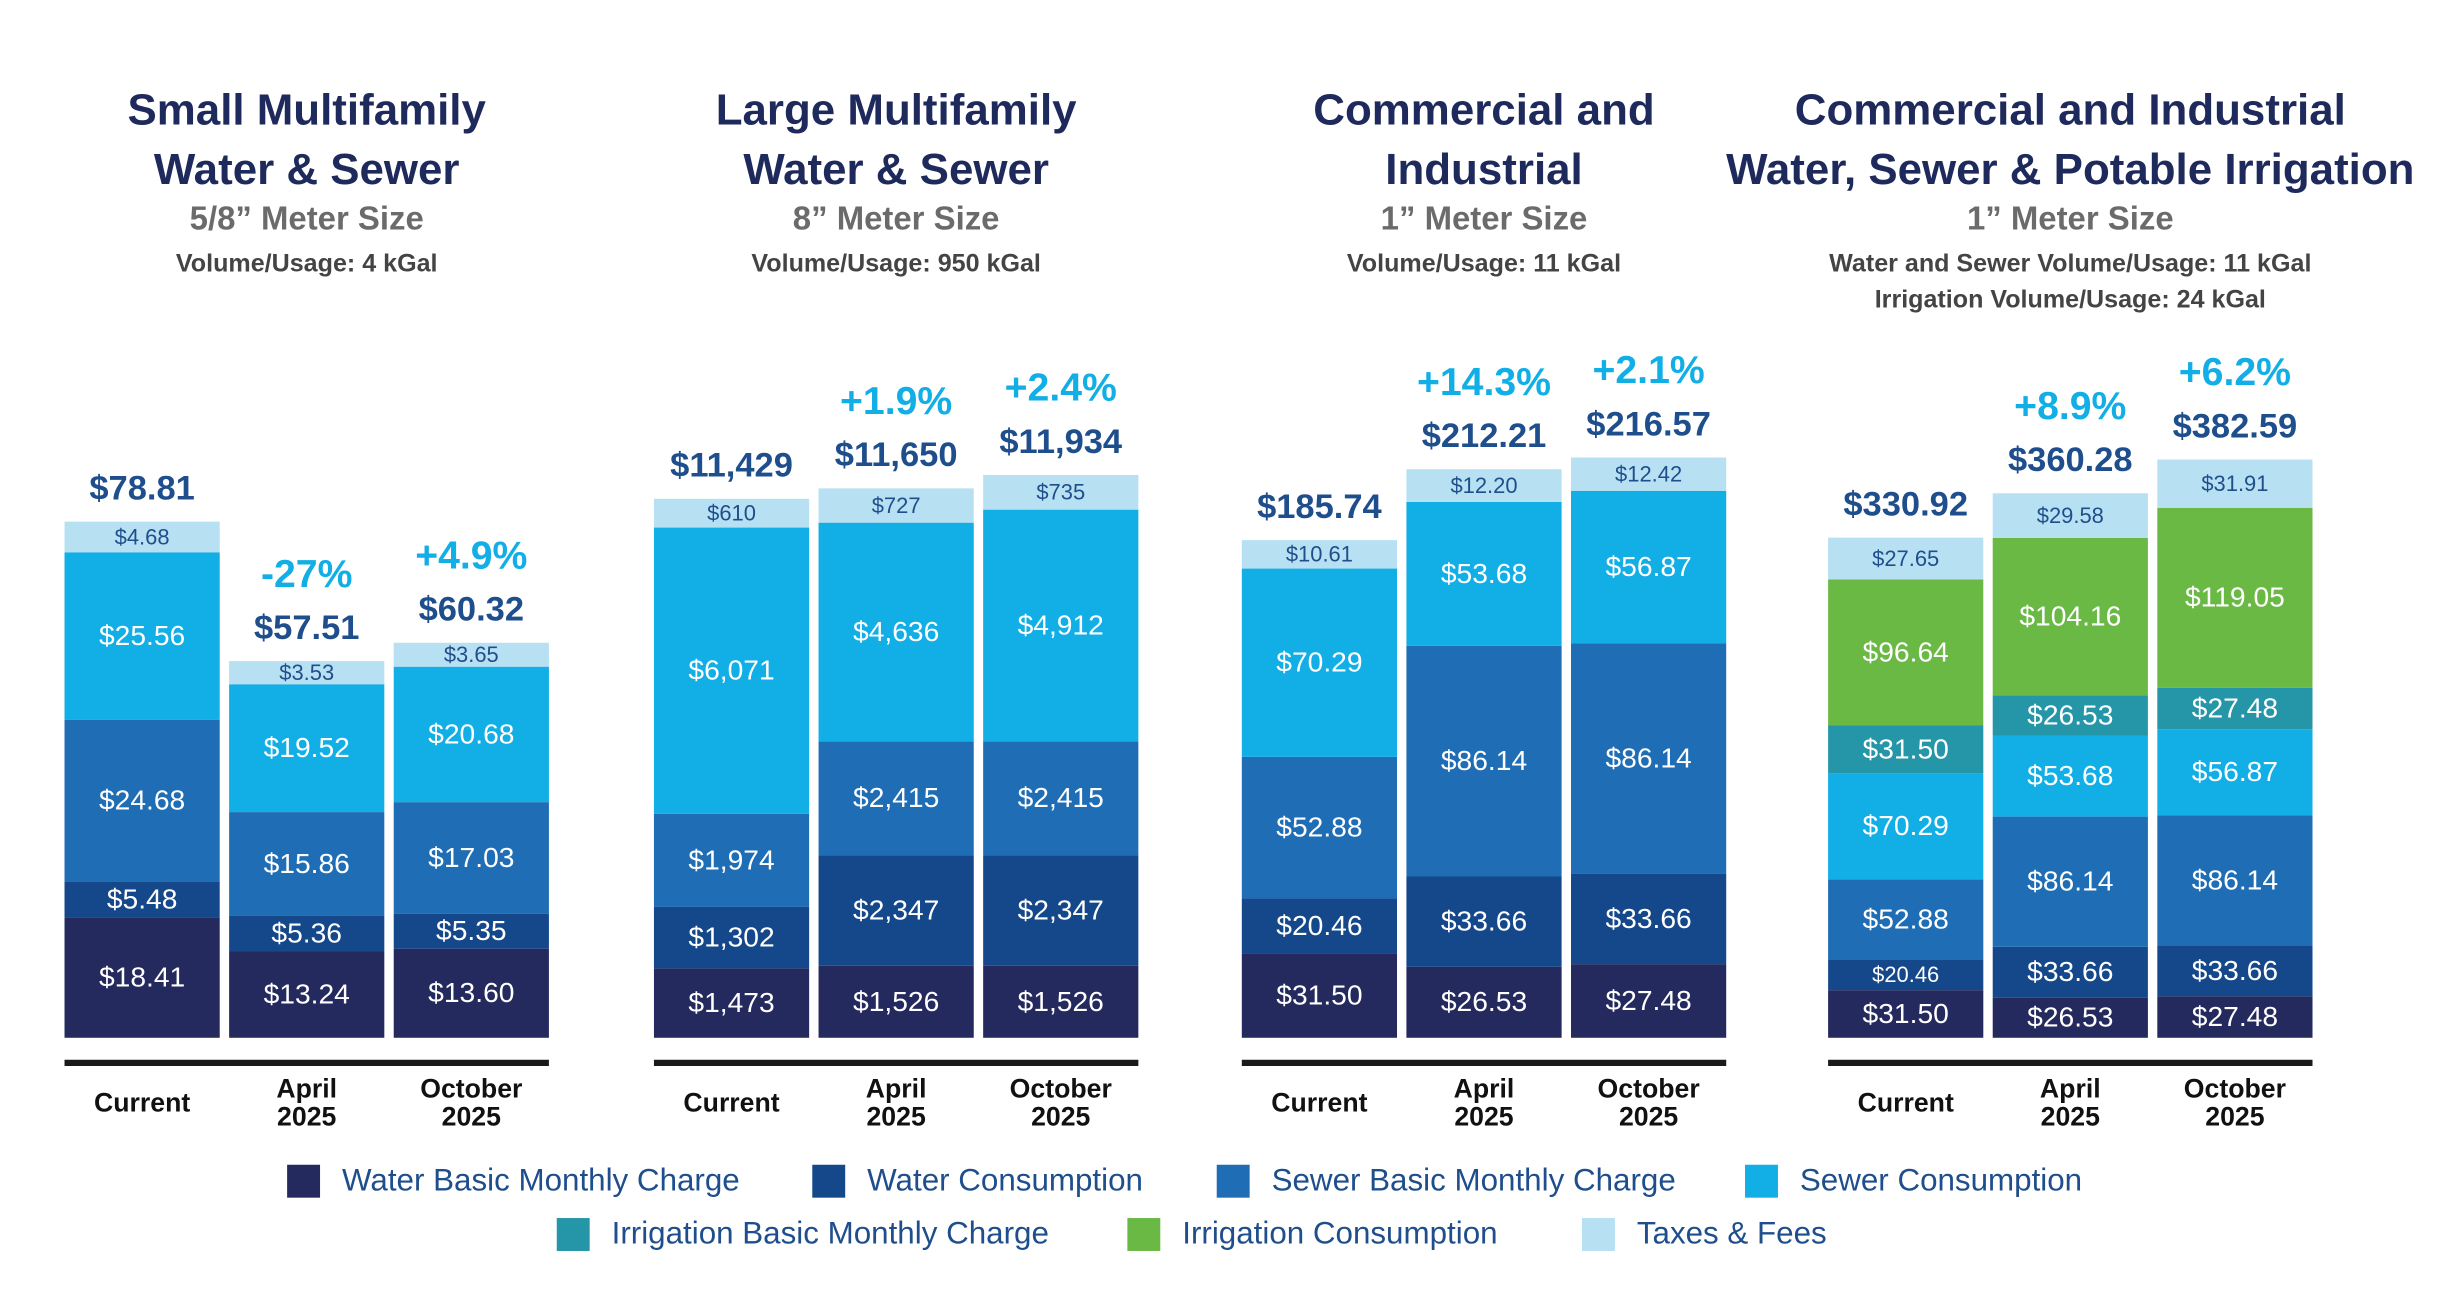 The width and height of the screenshot is (2446, 1298). Describe the element at coordinates (541, 1179) in the screenshot. I see `legend-label: Water Basic Monthly Charge` at that location.